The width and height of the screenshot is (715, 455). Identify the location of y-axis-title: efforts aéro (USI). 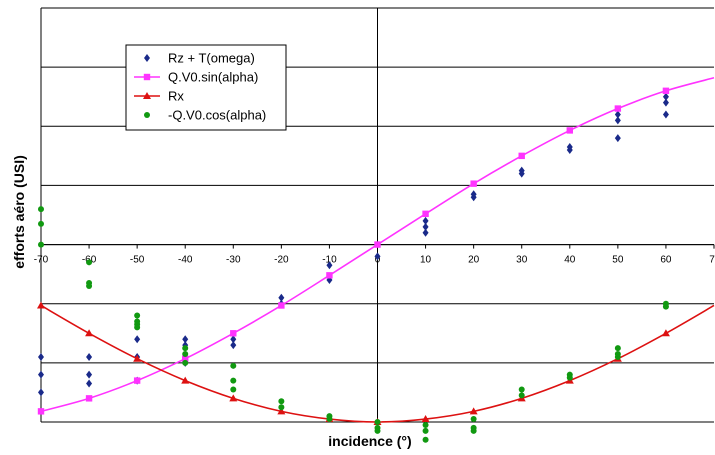
(19, 212).